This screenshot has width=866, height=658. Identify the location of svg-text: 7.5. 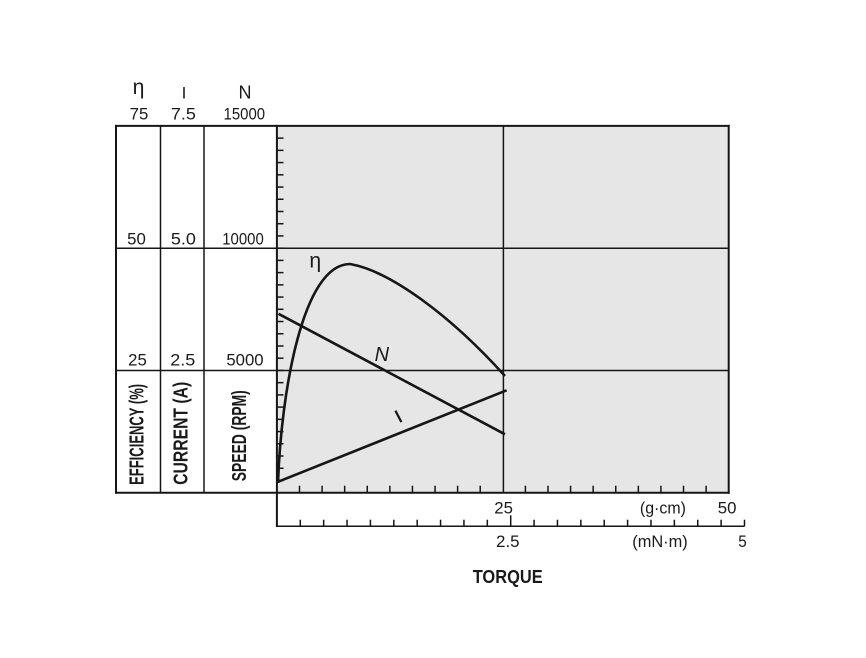
(183, 114).